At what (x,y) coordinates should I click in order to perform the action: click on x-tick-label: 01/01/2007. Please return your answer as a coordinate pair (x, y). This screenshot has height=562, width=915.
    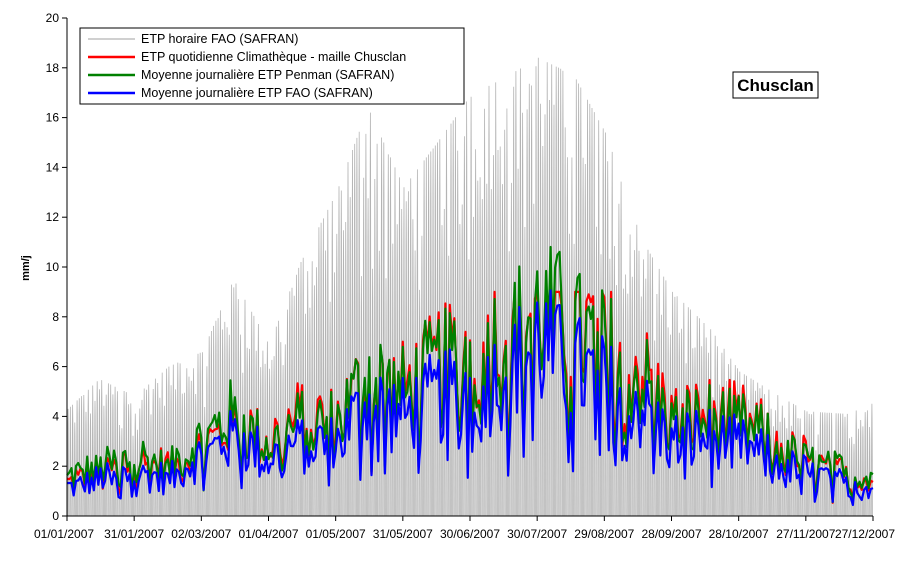
    Looking at the image, I should click on (64, 534).